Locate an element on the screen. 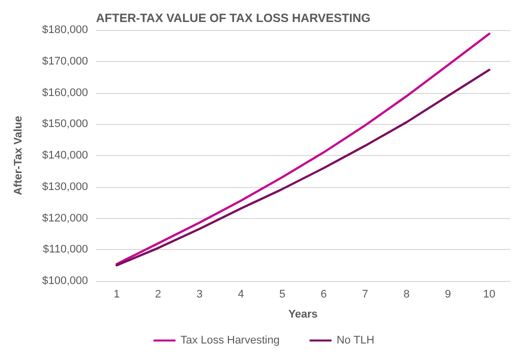 The height and width of the screenshot is (357, 528). x-tick-label: 9 is located at coordinates (447, 294).